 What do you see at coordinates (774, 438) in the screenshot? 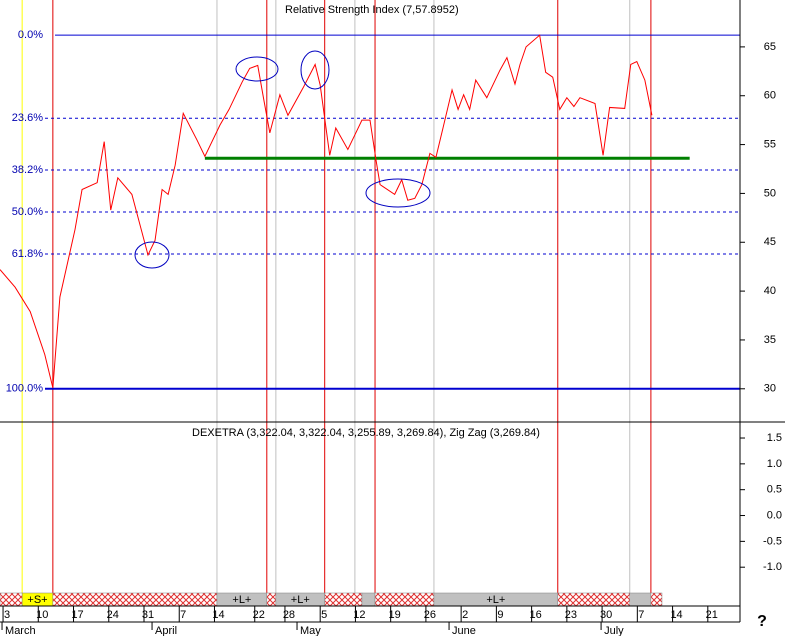
I see `y2-tick-label: 1.5` at bounding box center [774, 438].